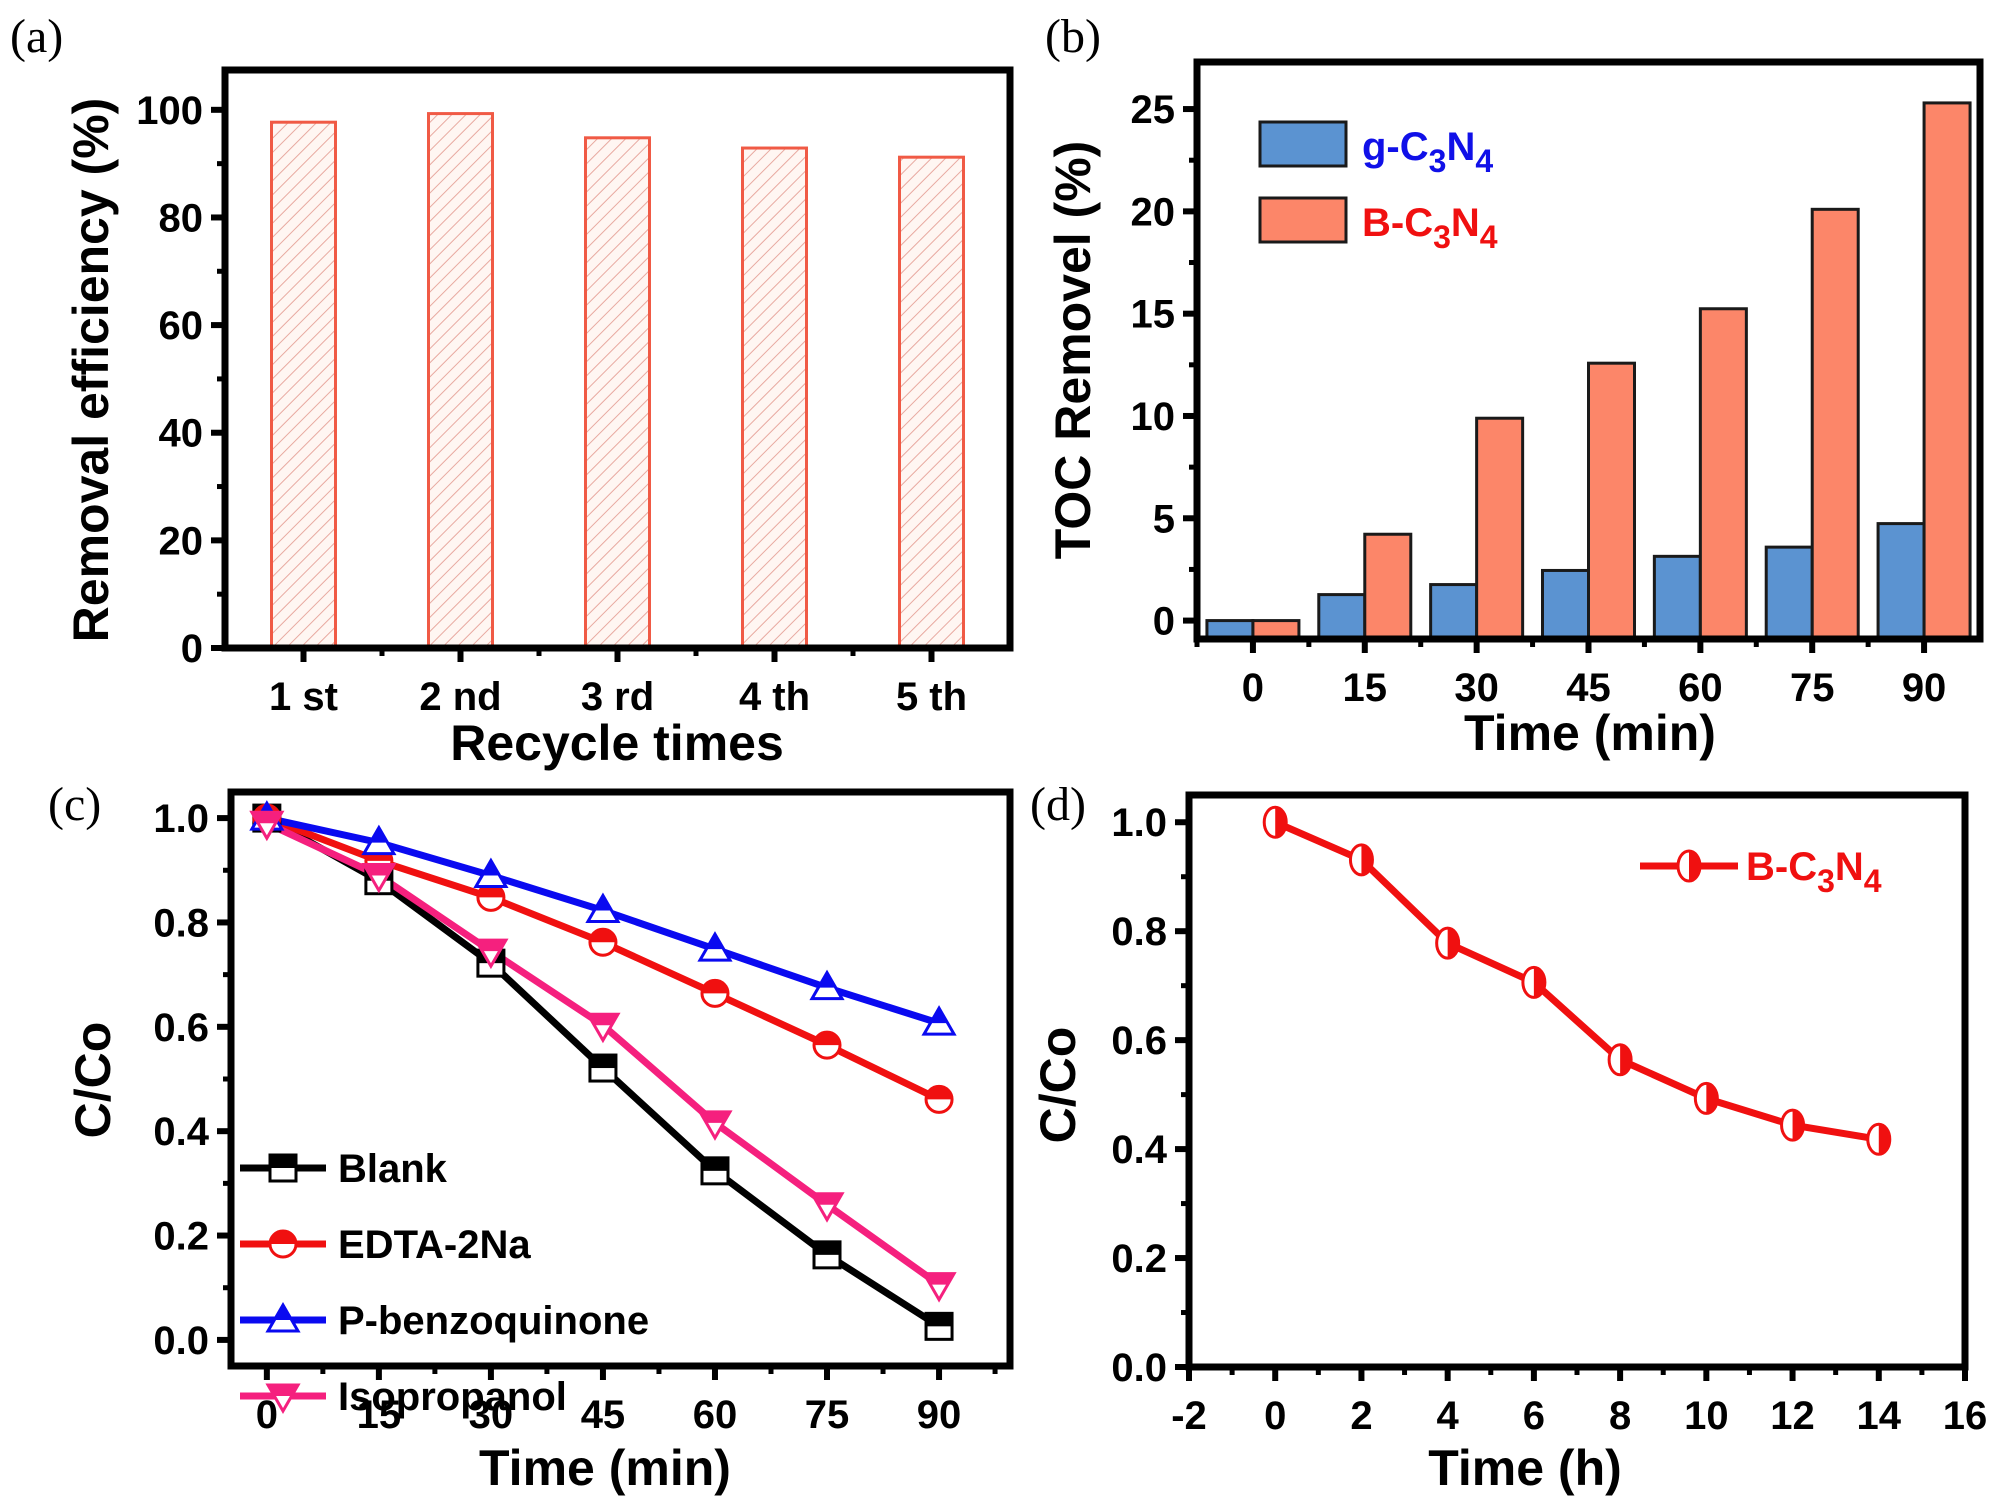  I want to click on x-axis-title: Time (min), so click(605, 1468).